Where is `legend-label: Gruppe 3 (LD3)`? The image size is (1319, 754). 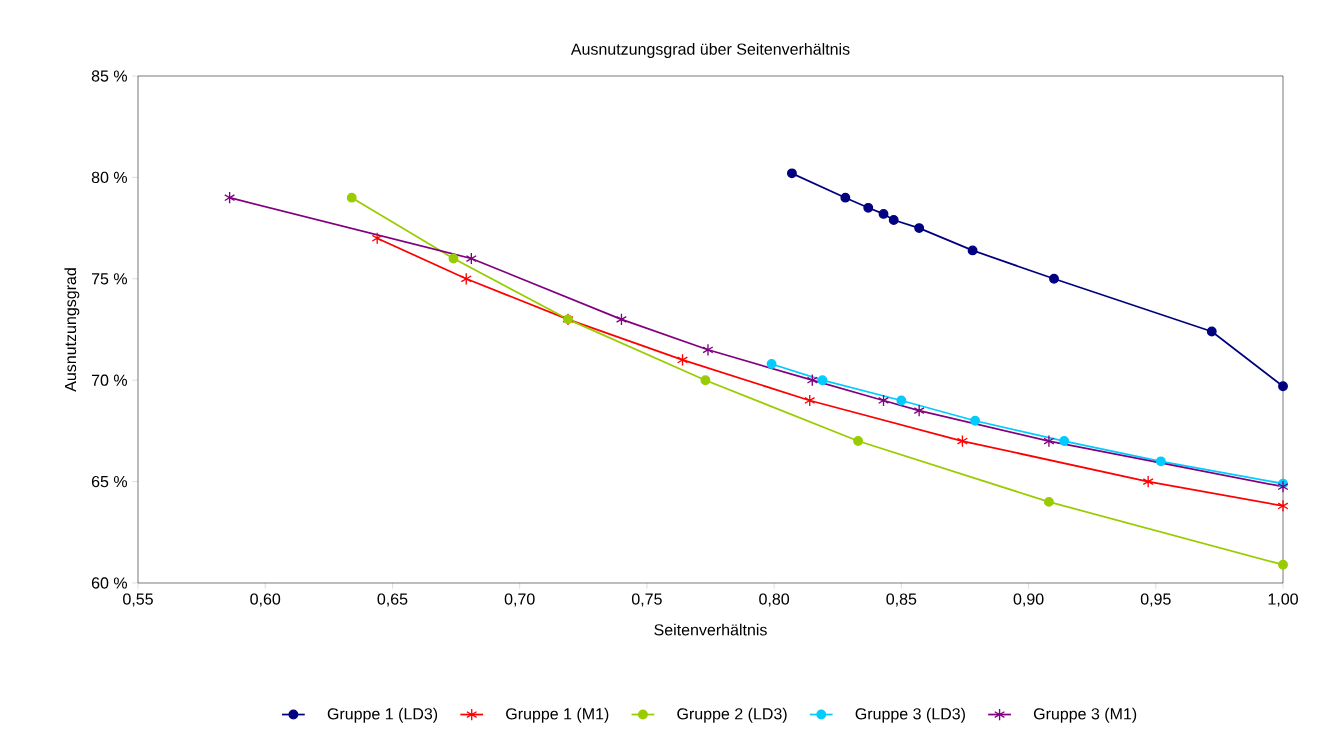
legend-label: Gruppe 3 (LD3) is located at coordinates (910, 715).